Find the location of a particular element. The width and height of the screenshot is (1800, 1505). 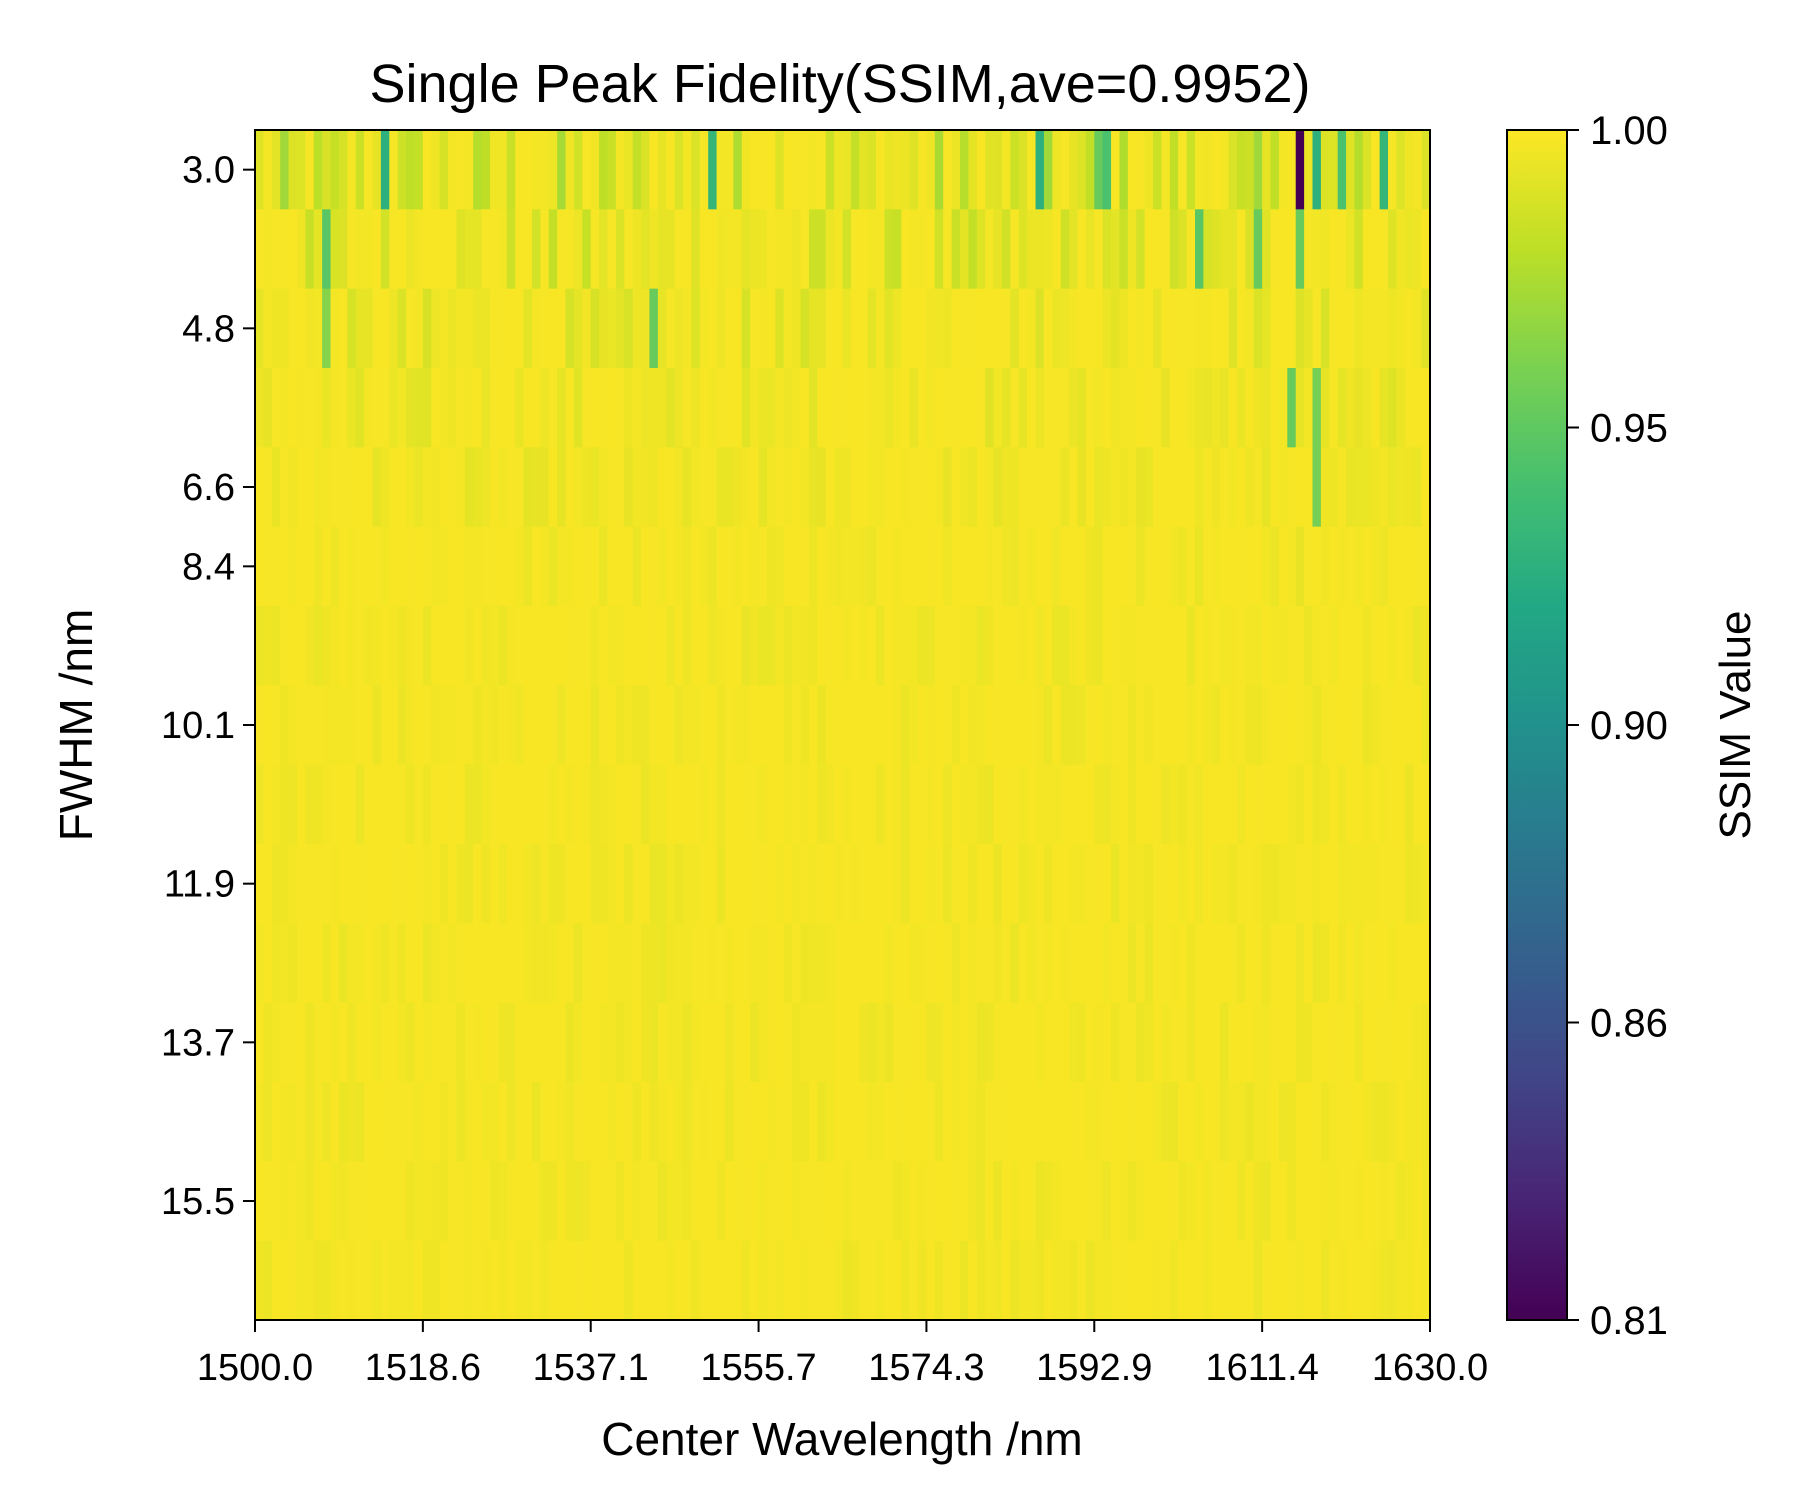

colorbar-tick-label: 0.81 is located at coordinates (1629, 1321).